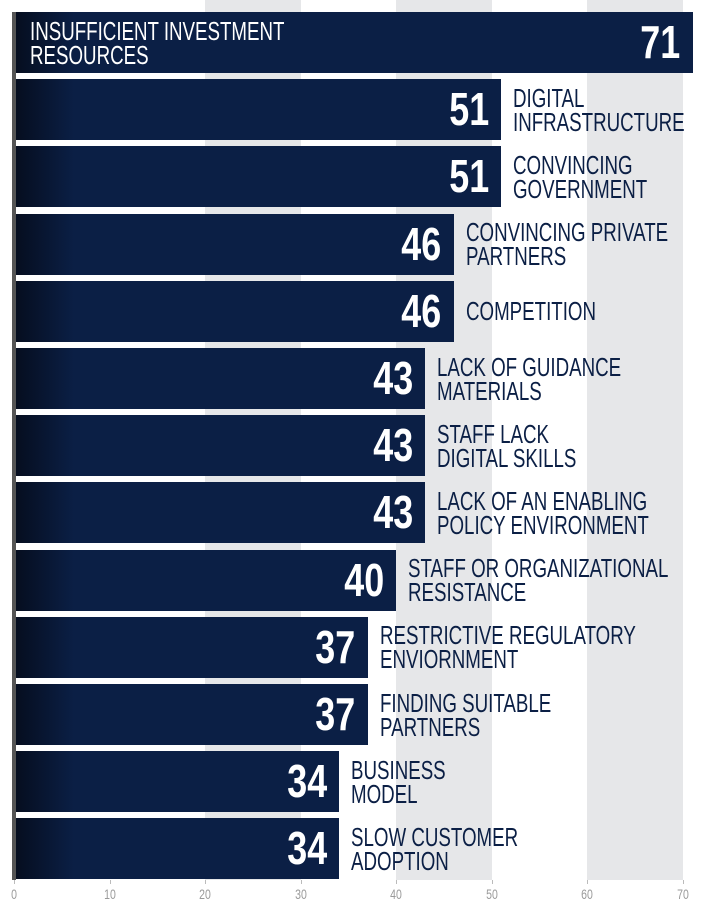 The width and height of the screenshot is (705, 905). I want to click on category-label: LACK OF GUIDANCE MATERIALS, so click(529, 378).